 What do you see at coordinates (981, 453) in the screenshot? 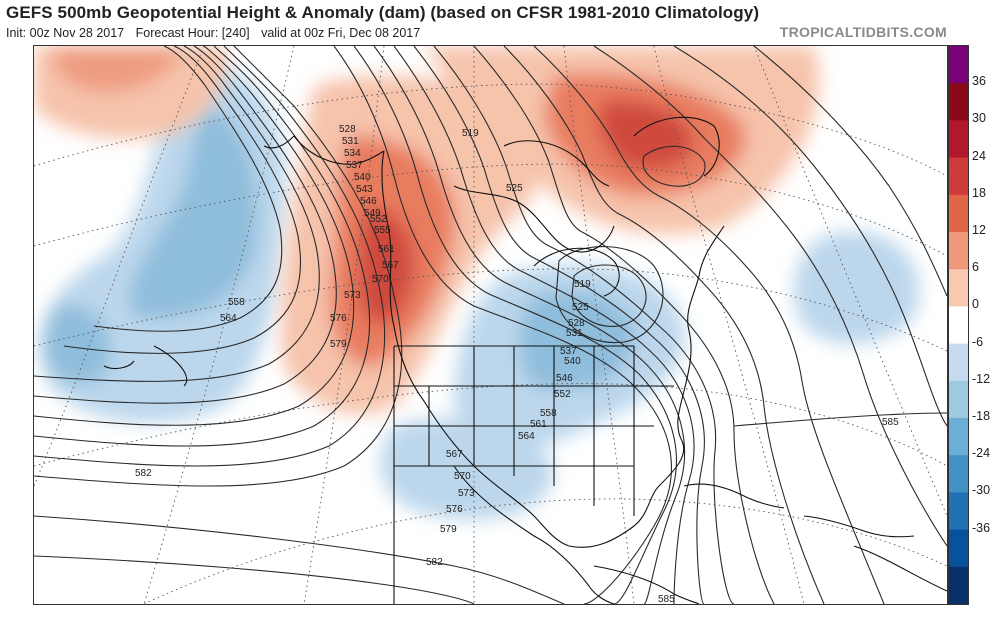
I see `colorbar-label: -24` at bounding box center [981, 453].